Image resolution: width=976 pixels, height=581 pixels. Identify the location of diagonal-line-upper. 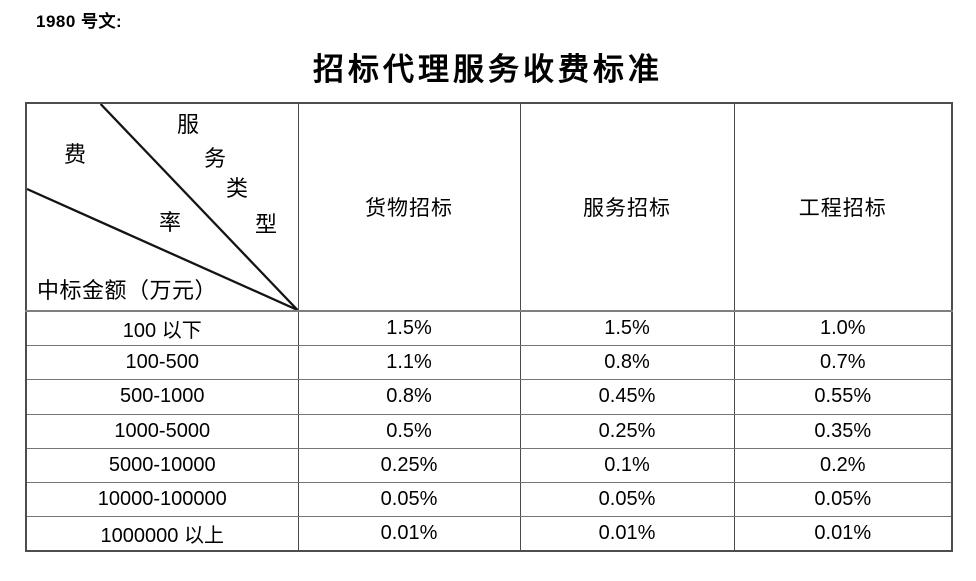
(198, 207).